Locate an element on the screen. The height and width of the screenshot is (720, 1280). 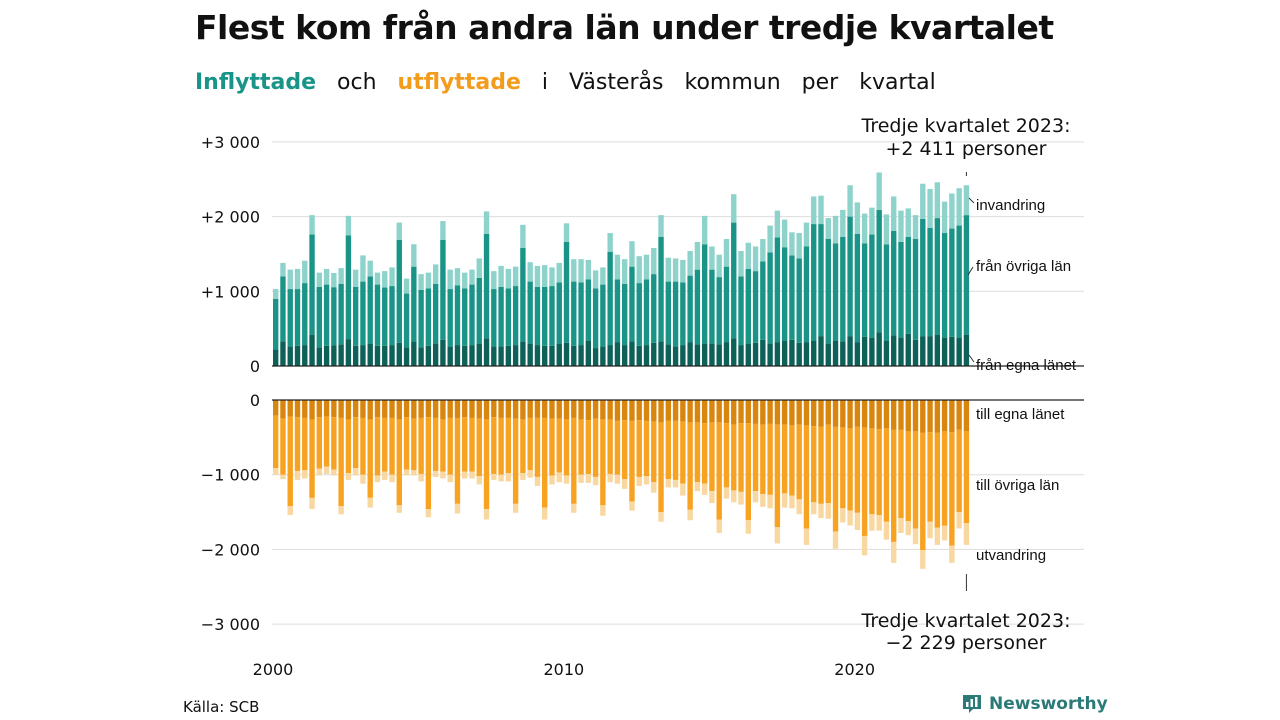
annotation-bottom-line2: −2 229 personer is located at coordinates (966, 643).